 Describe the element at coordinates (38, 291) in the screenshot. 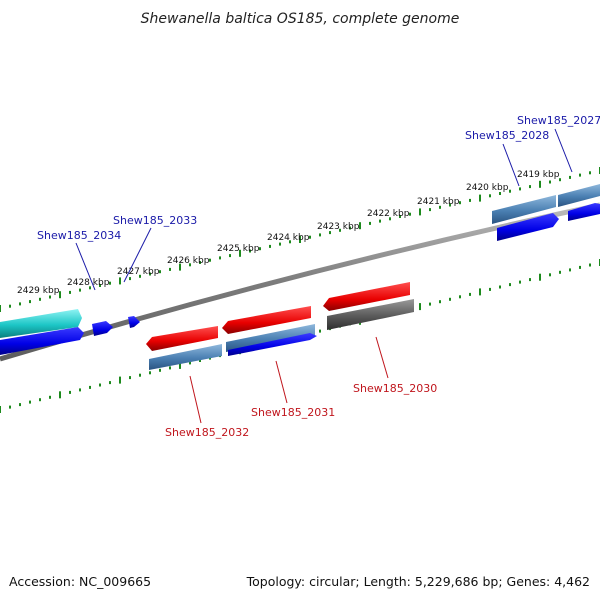

I see `tick-label: 2429 kbp` at that location.